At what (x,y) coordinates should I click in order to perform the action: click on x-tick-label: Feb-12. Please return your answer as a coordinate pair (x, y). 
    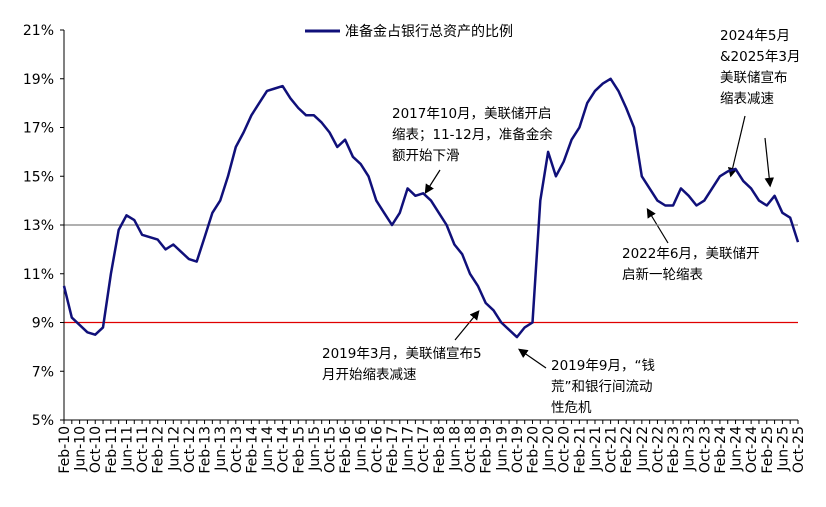
    Looking at the image, I should click on (159, 450).